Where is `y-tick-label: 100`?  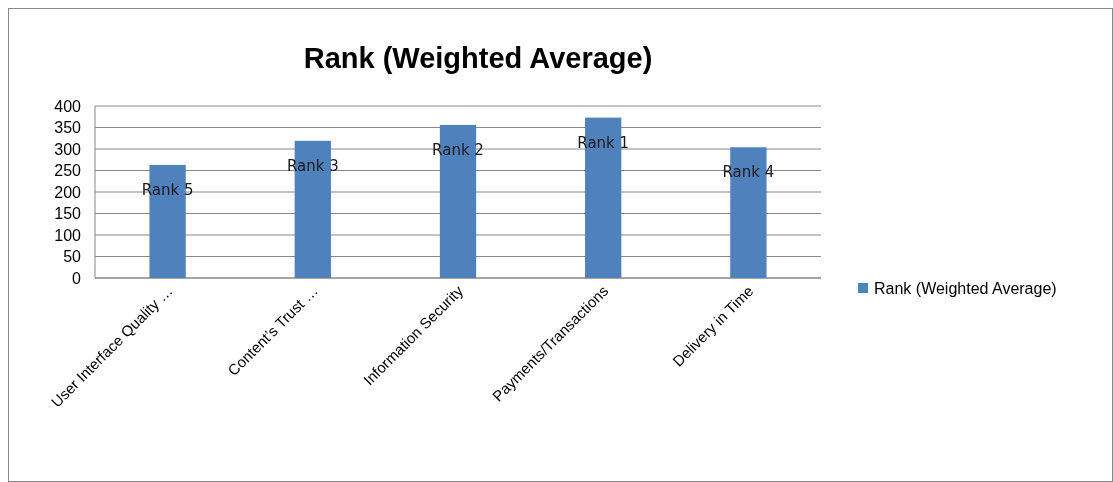
y-tick-label: 100 is located at coordinates (68, 235).